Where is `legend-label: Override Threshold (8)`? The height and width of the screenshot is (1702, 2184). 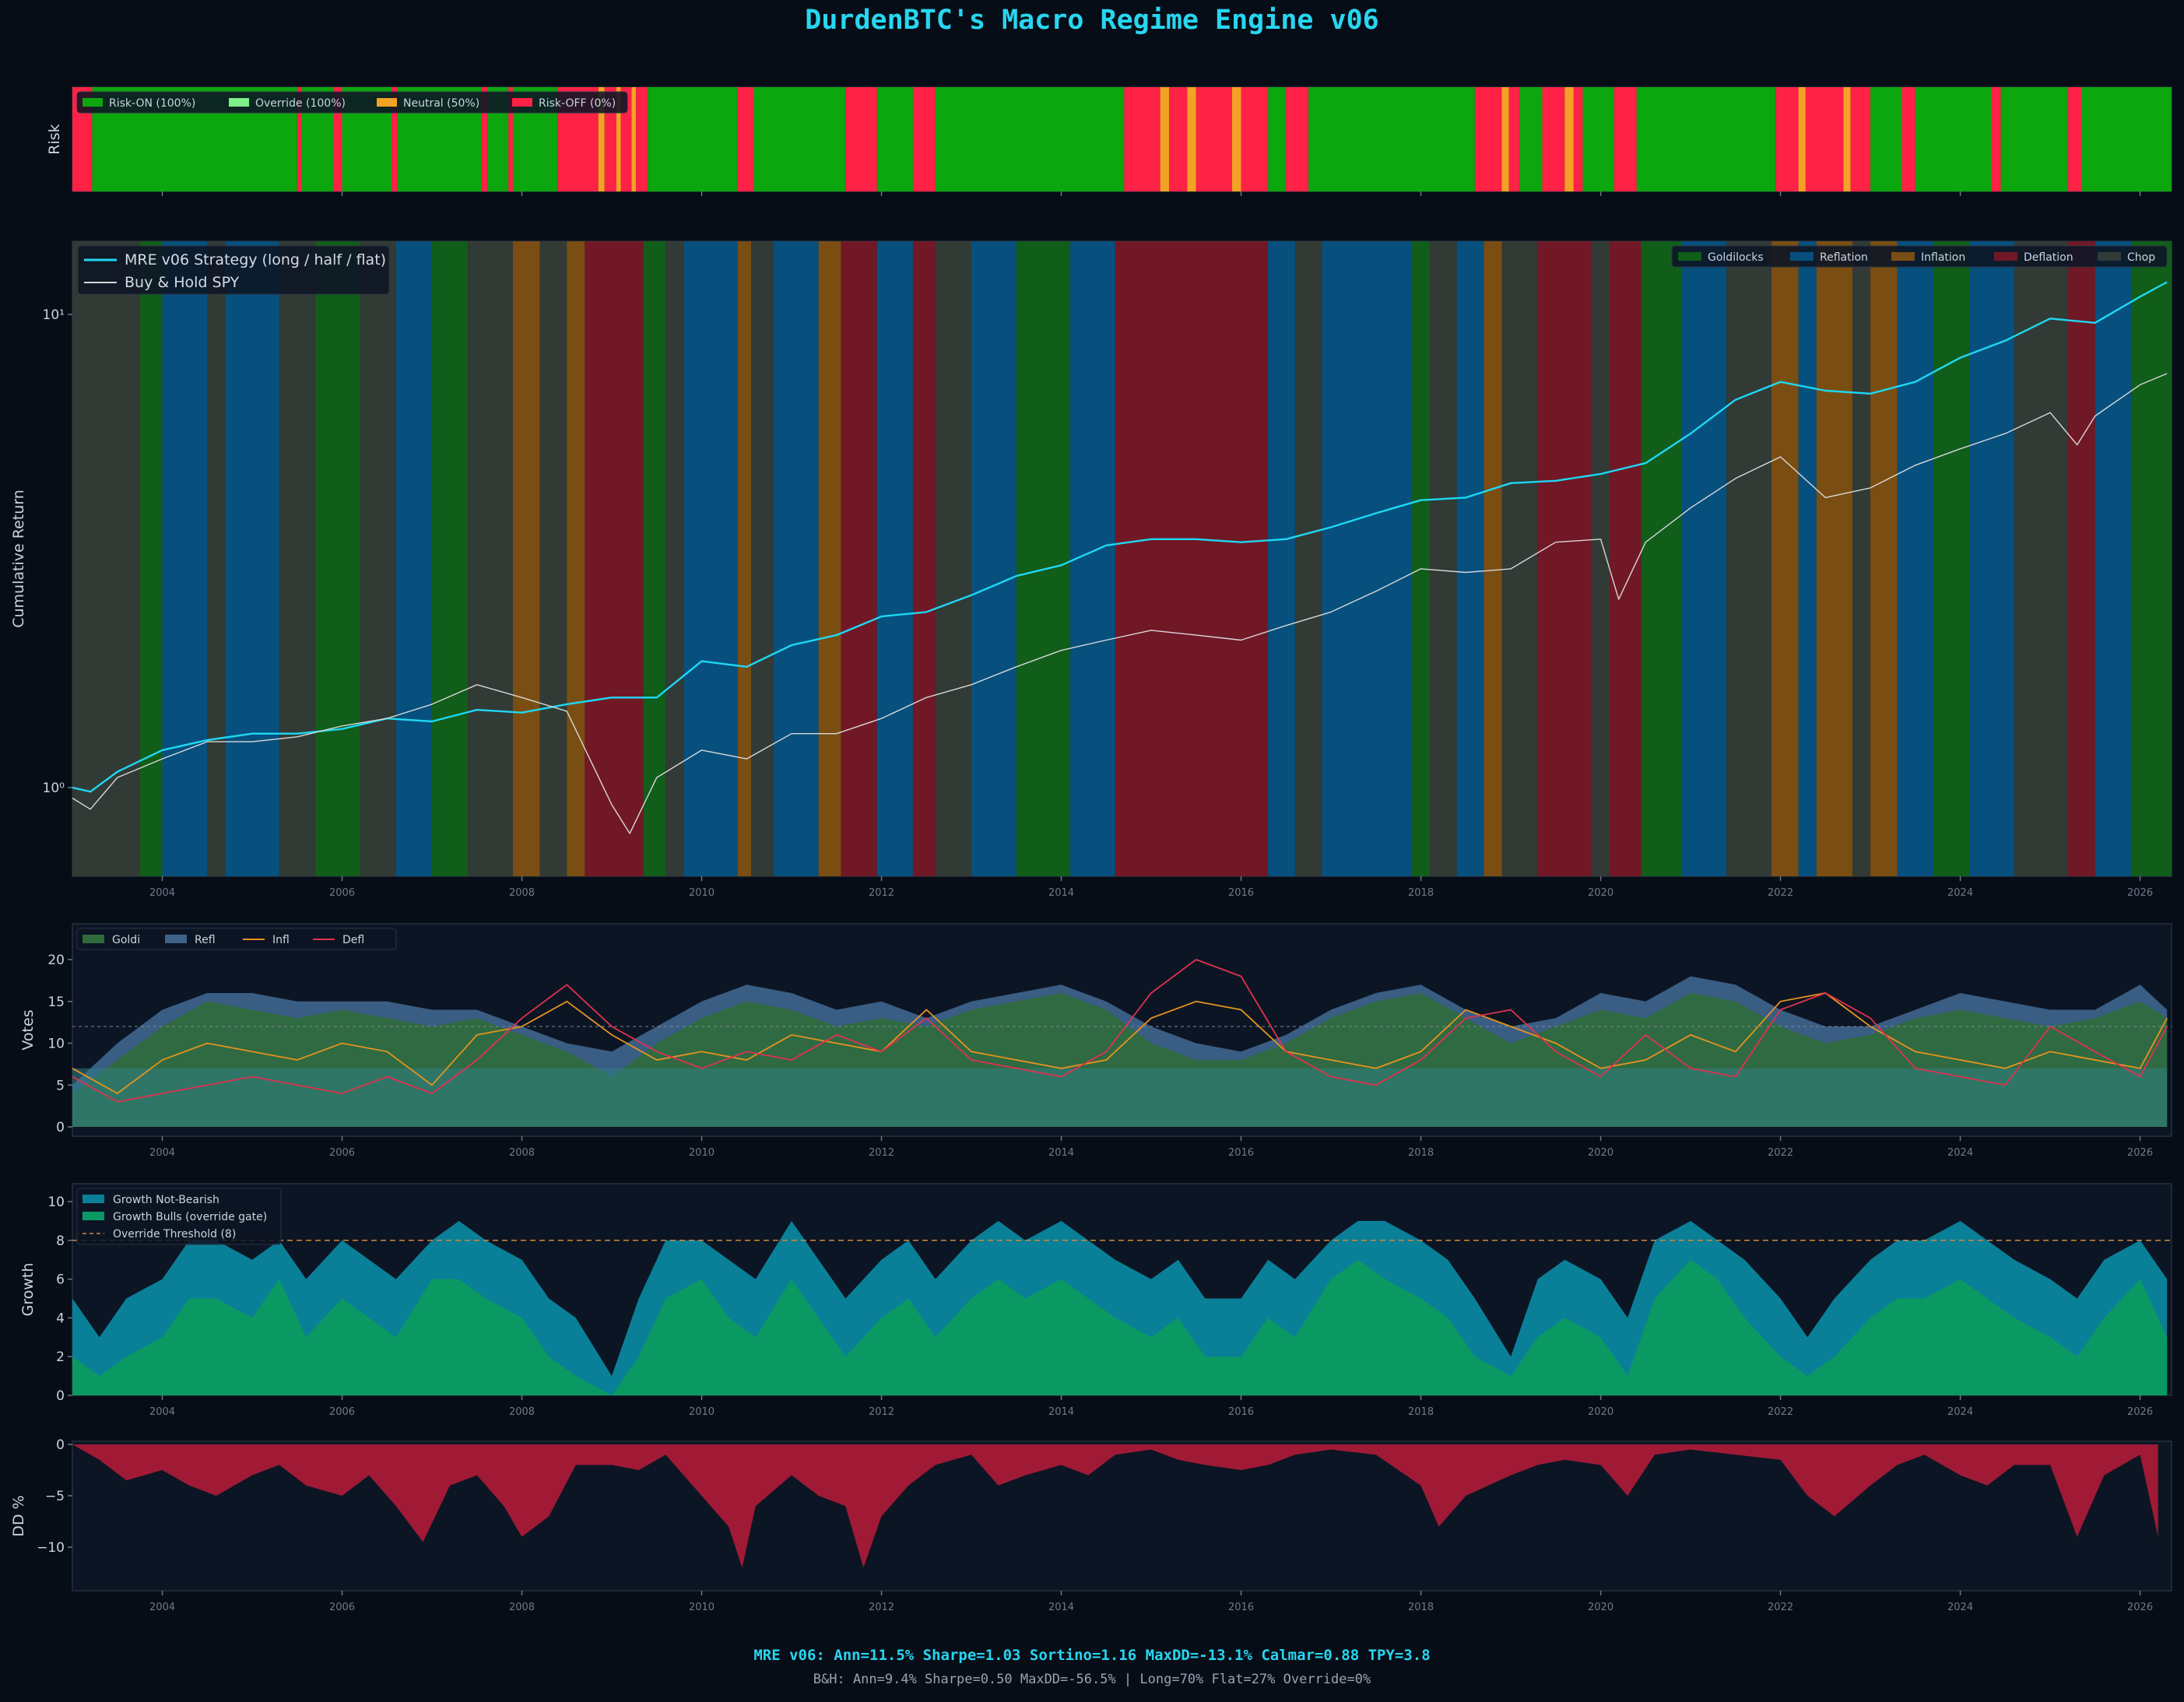
legend-label: Override Threshold (8) is located at coordinates (175, 1235).